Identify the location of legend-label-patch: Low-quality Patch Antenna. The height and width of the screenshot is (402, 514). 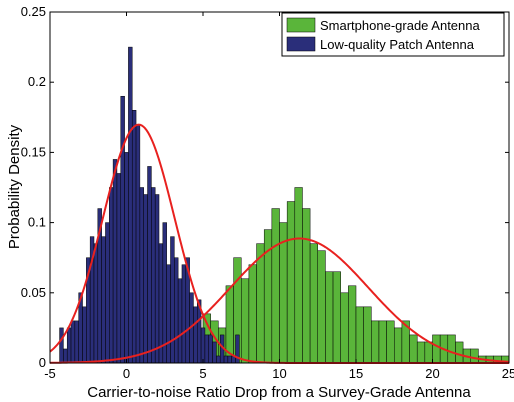
(397, 44).